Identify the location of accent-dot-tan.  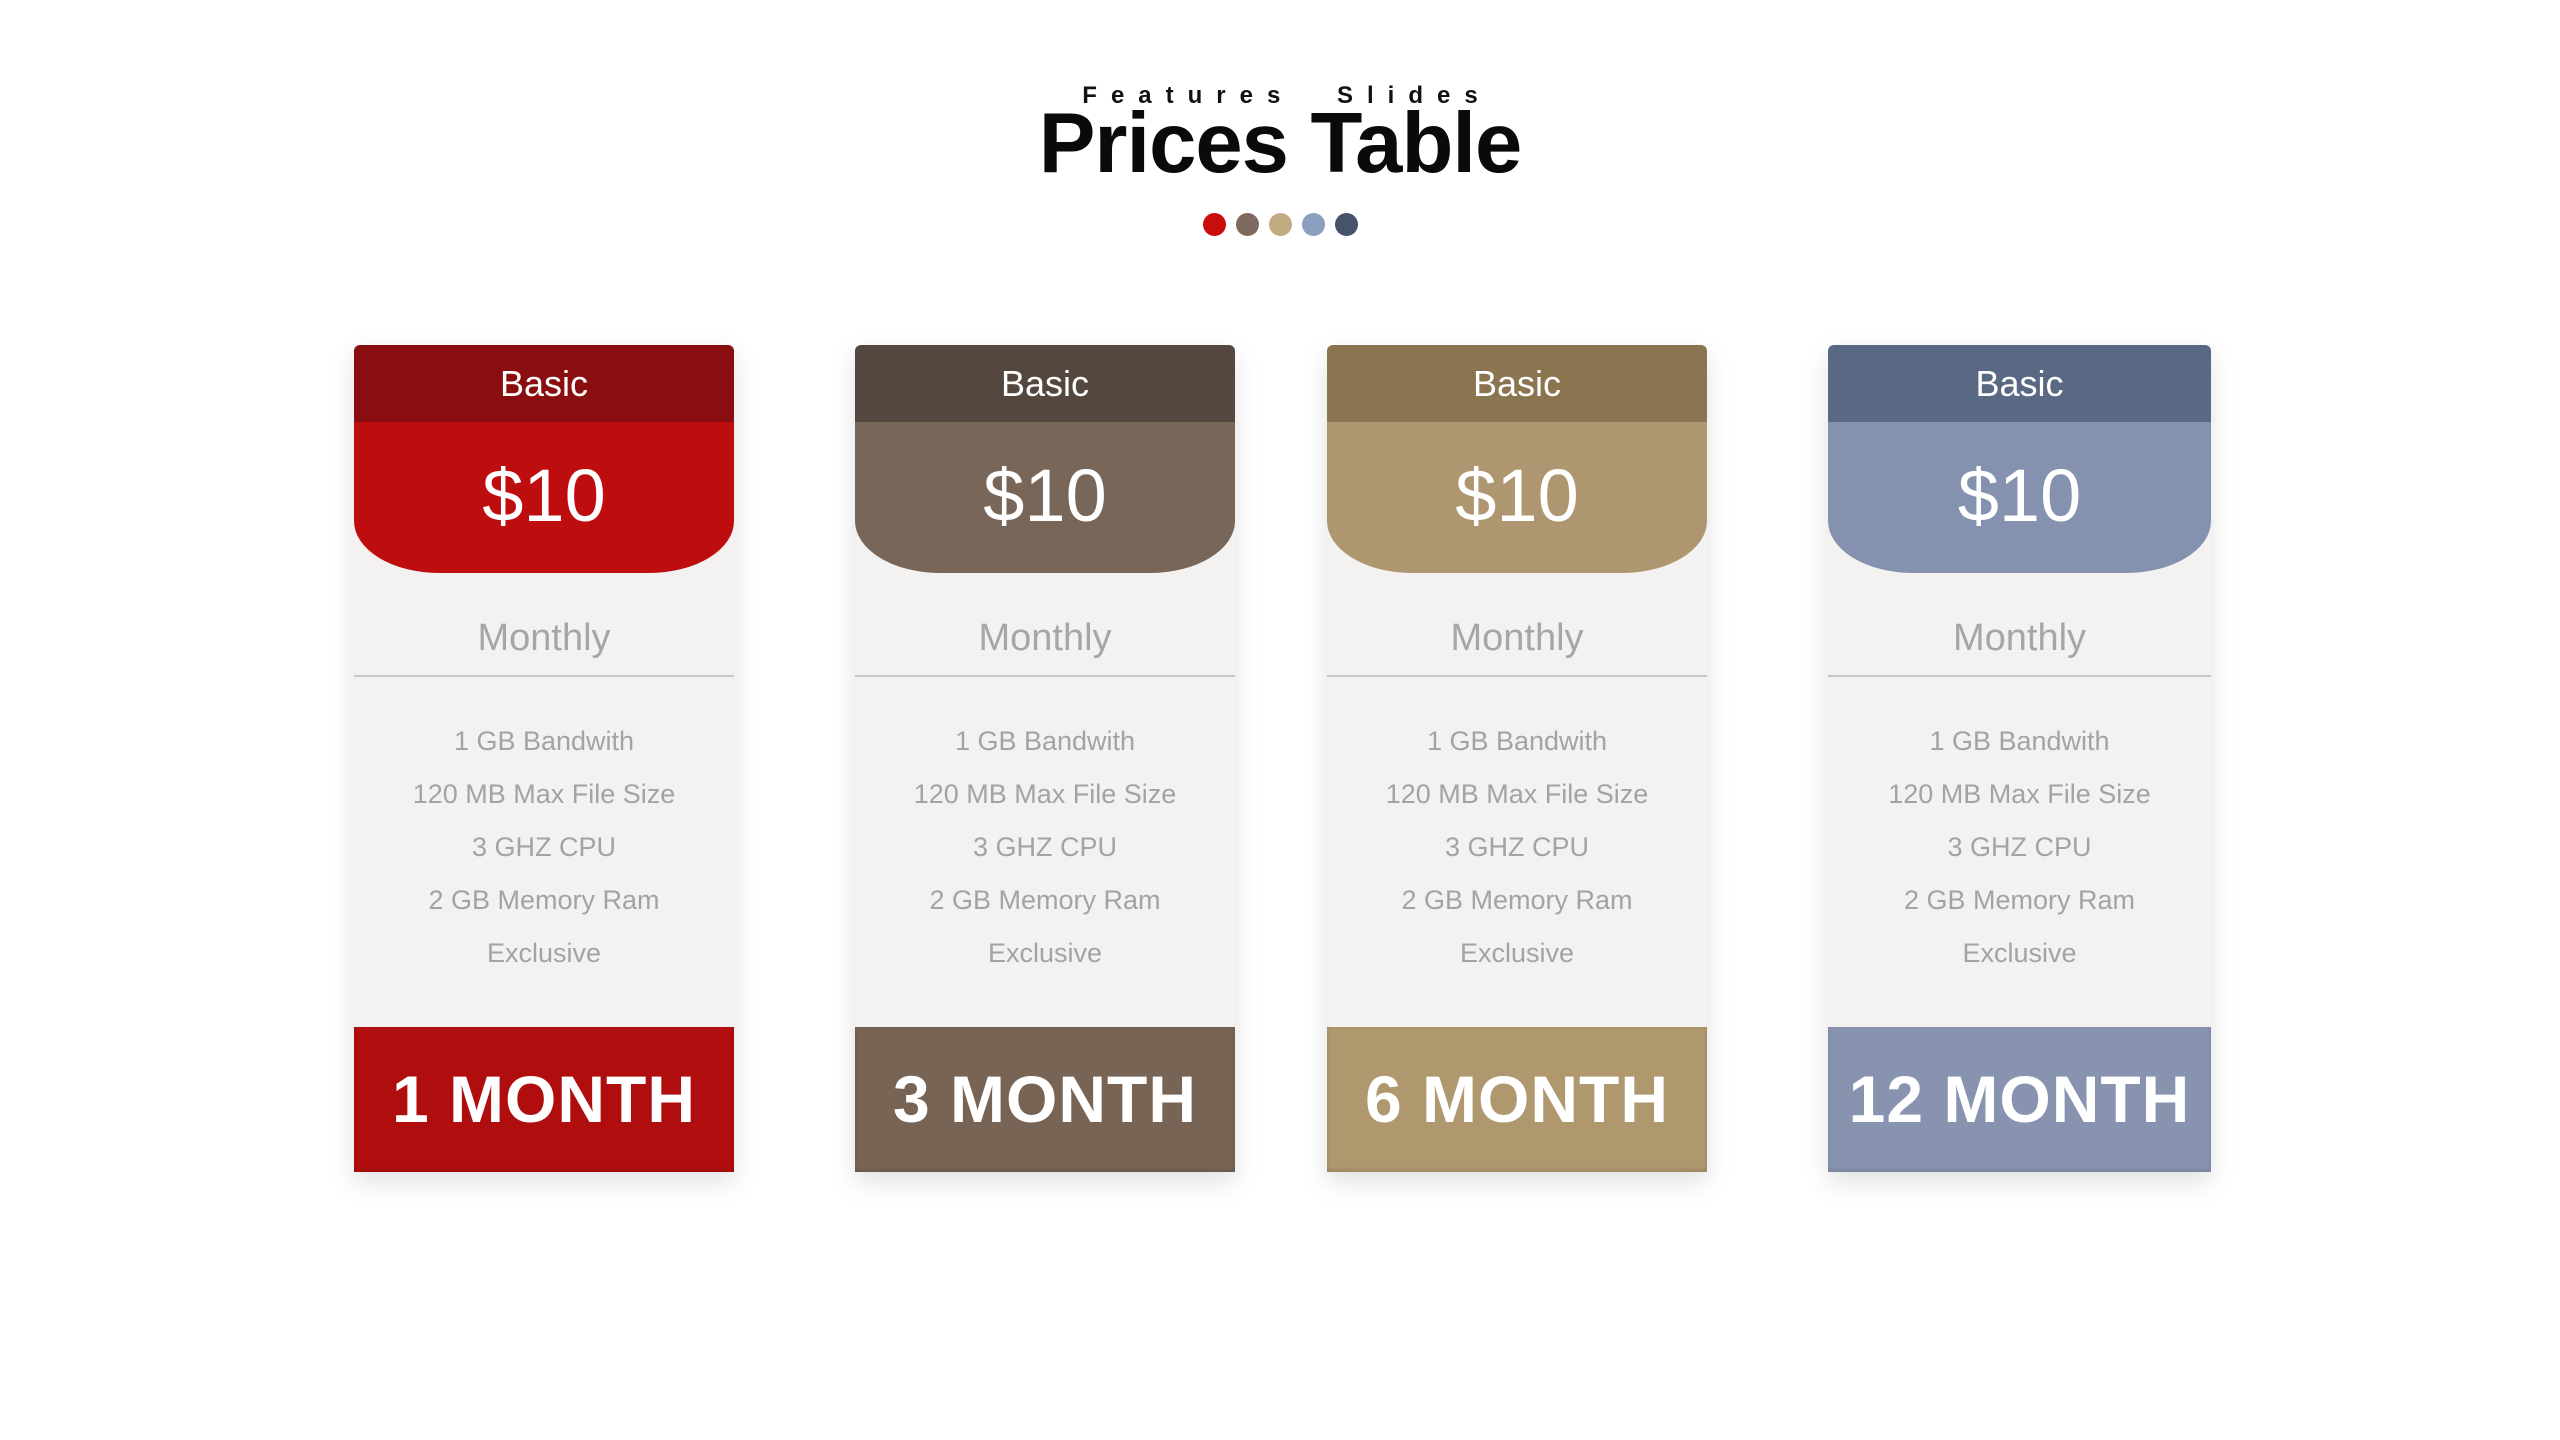
(1280, 224).